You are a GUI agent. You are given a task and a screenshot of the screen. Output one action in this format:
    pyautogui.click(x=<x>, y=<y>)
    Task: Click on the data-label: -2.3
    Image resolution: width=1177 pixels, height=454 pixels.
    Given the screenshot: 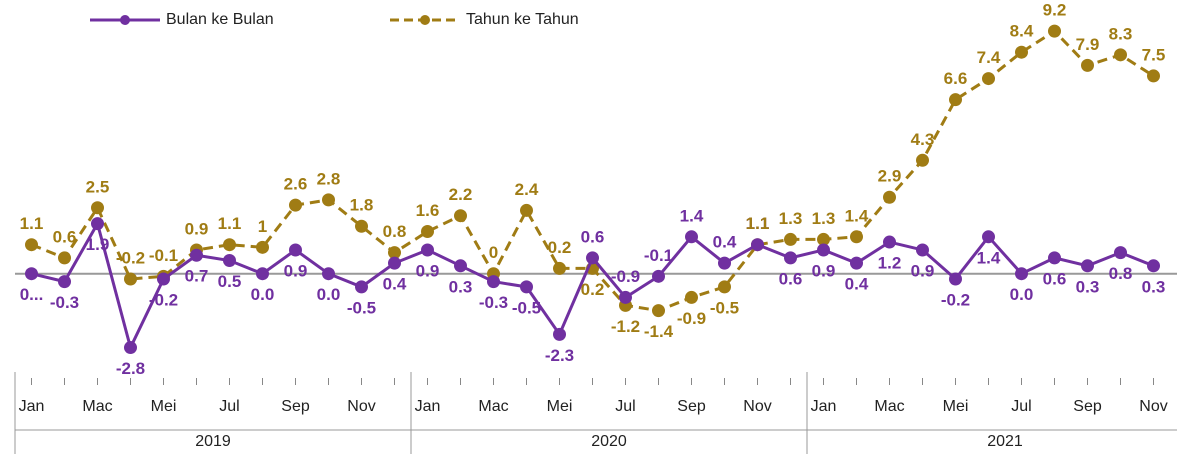 What is the action you would take?
    pyautogui.click(x=559, y=355)
    